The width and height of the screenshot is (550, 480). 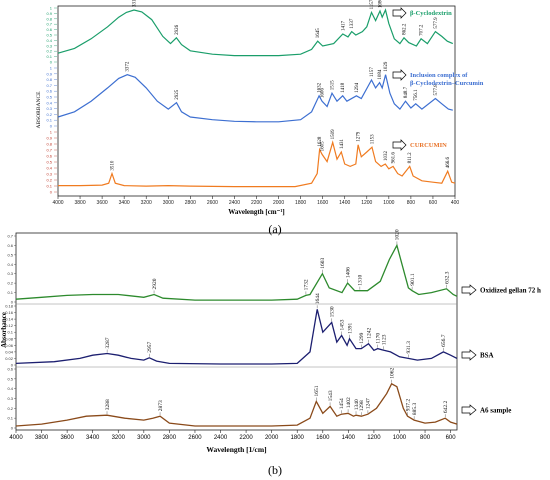 What do you see at coordinates (195, 438) in the screenshot?
I see `x-tick-label: 2600` at bounding box center [195, 438].